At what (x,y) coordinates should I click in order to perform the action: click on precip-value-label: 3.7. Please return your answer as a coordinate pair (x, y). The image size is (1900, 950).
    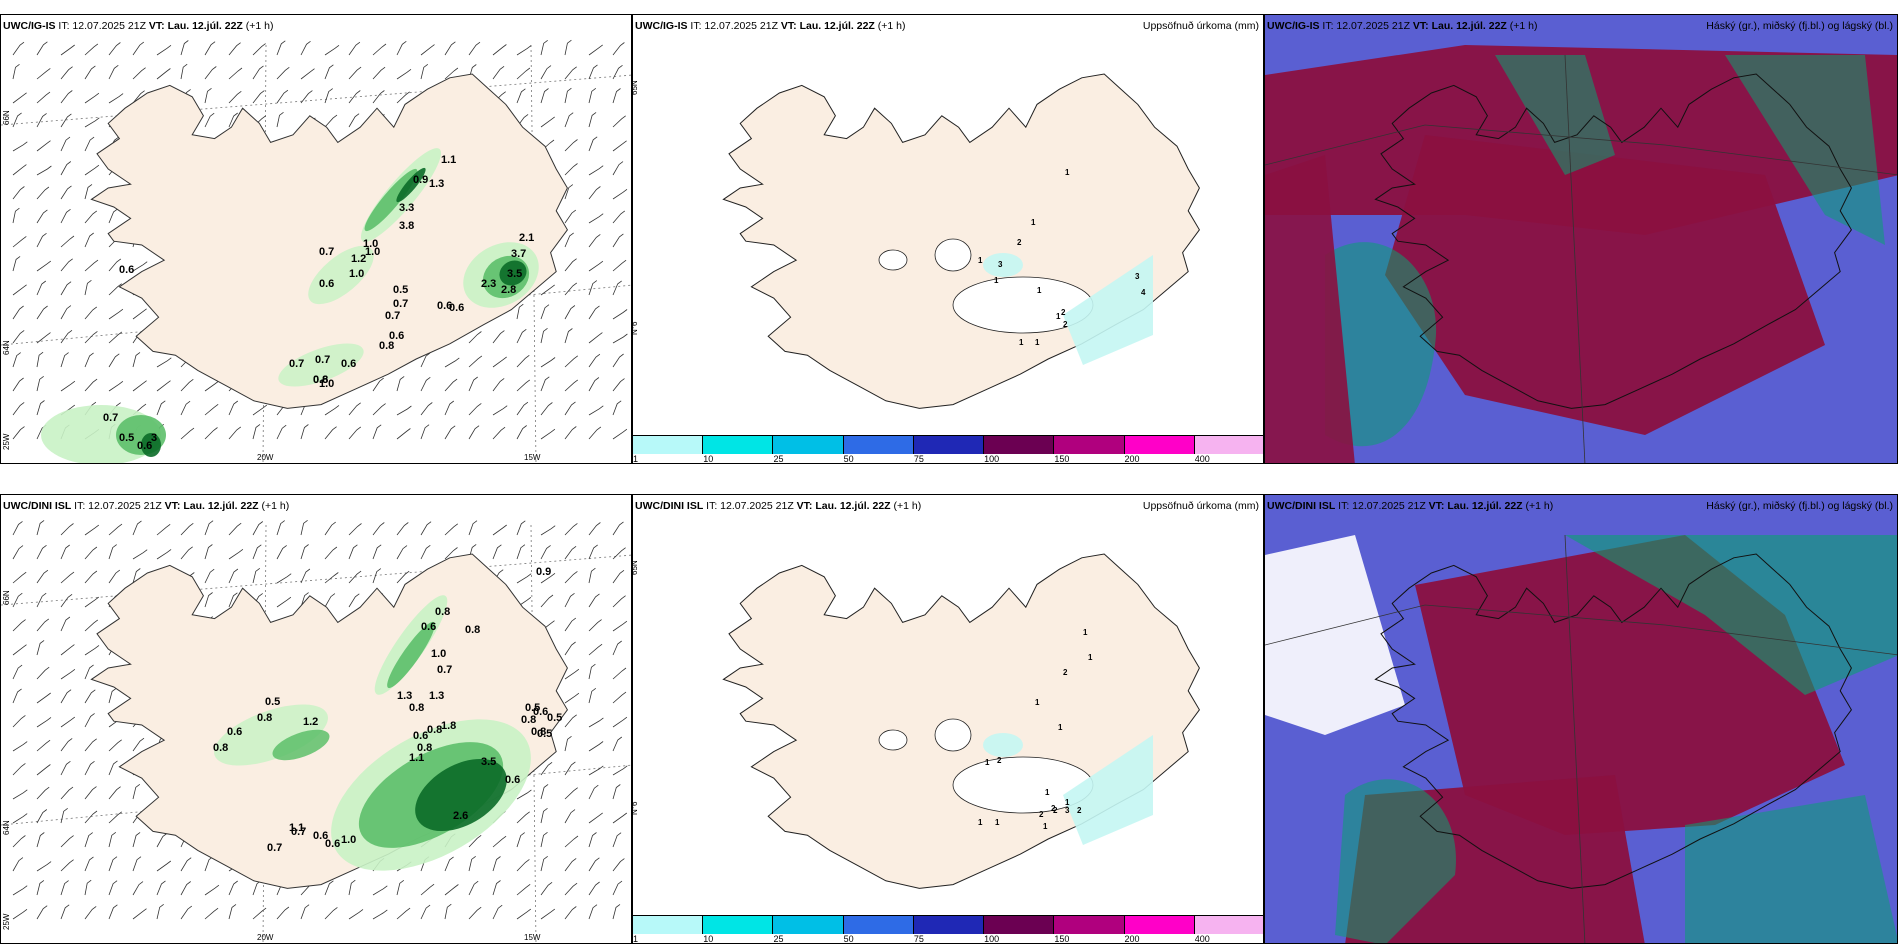
    Looking at the image, I should click on (518, 254).